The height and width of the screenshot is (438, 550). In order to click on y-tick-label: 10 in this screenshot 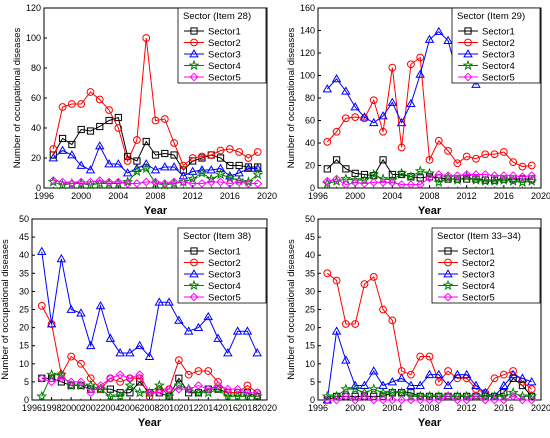, I will do `click(24, 364)`.